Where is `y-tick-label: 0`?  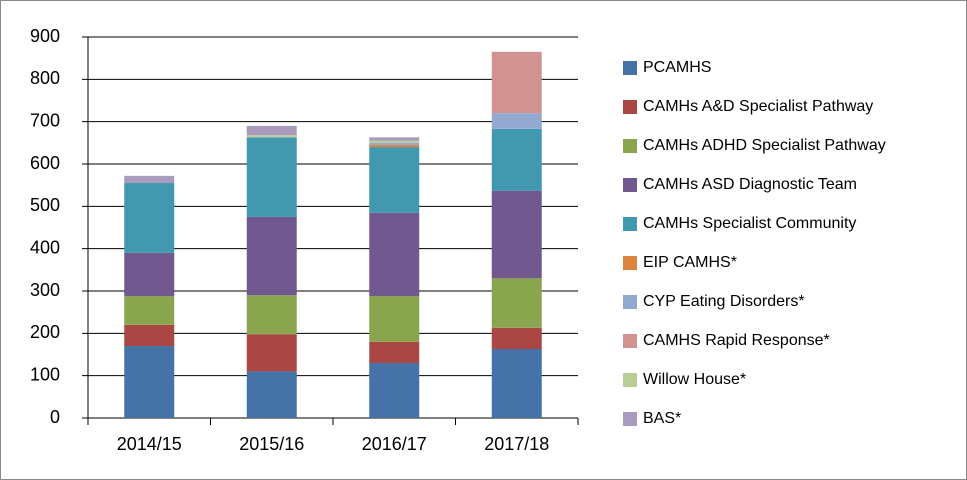 y-tick-label: 0 is located at coordinates (55, 417).